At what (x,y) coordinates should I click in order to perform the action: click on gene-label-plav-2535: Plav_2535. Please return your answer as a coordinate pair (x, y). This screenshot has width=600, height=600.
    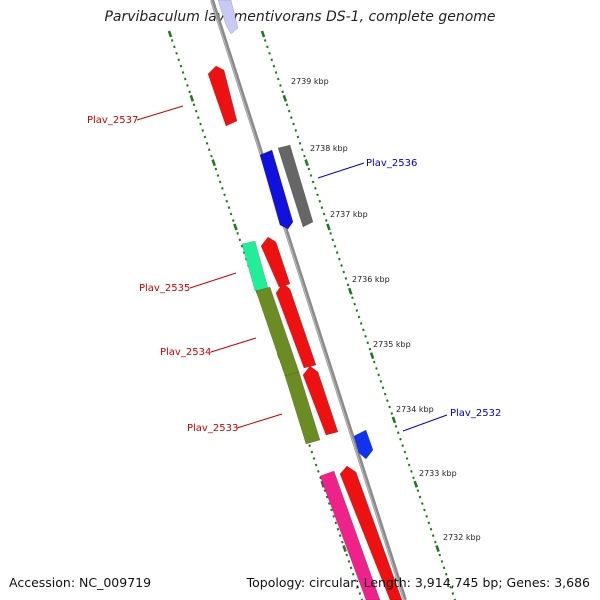
    Looking at the image, I should click on (164, 288).